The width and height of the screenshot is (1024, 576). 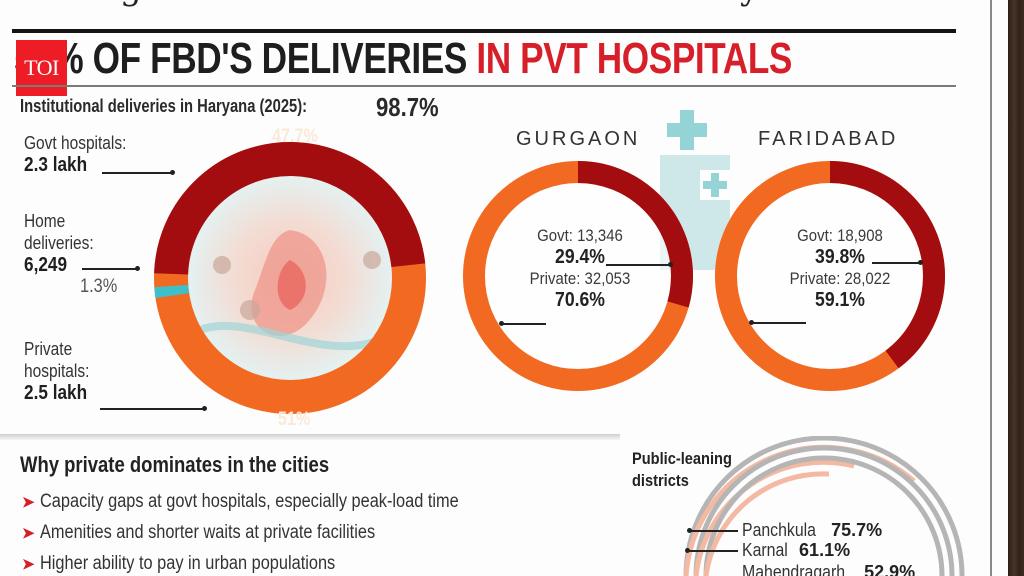 What do you see at coordinates (264, 58) in the screenshot?
I see `headline-black-text: % OF FBD'S DELIVERIES` at bounding box center [264, 58].